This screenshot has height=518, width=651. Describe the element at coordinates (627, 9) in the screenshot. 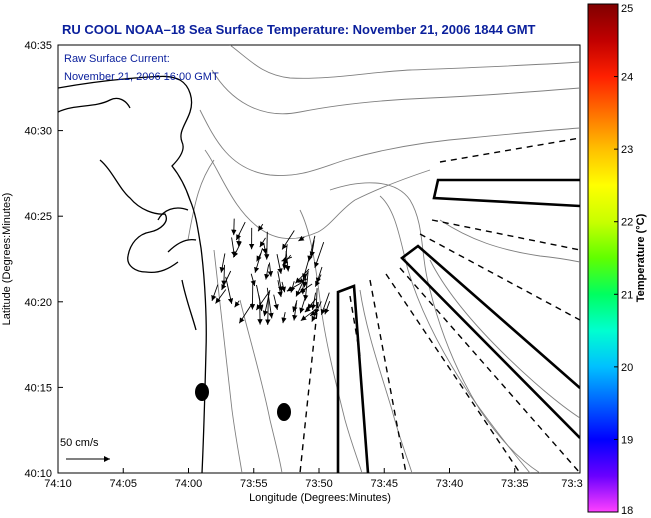

I see `colorbar-tick-label: 25` at that location.